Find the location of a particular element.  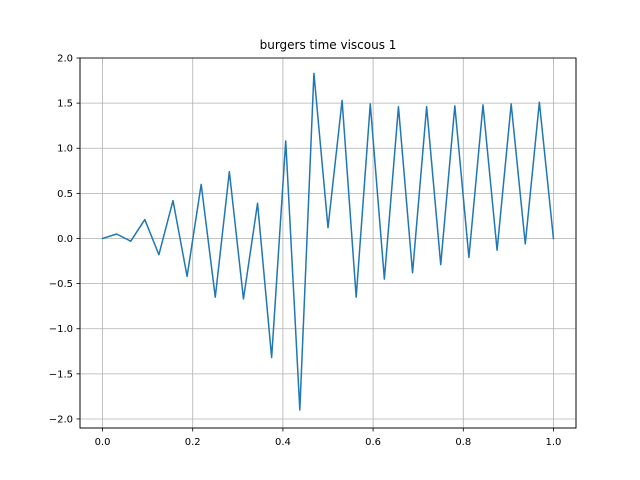

y-tick-label: −1.0 is located at coordinates (61, 329).